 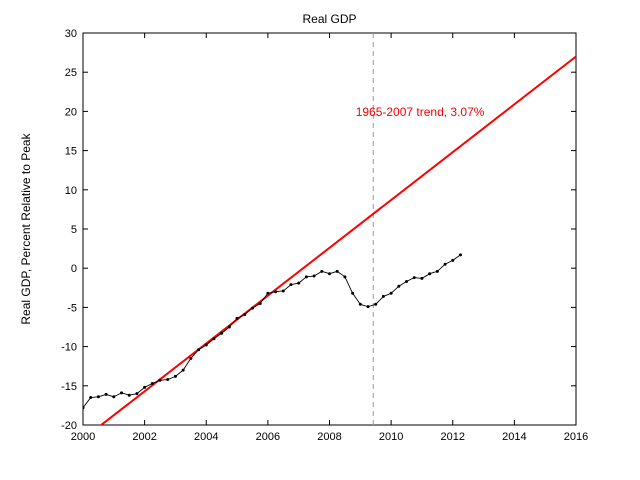 I want to click on y-tick-label: 15, so click(x=71, y=152).